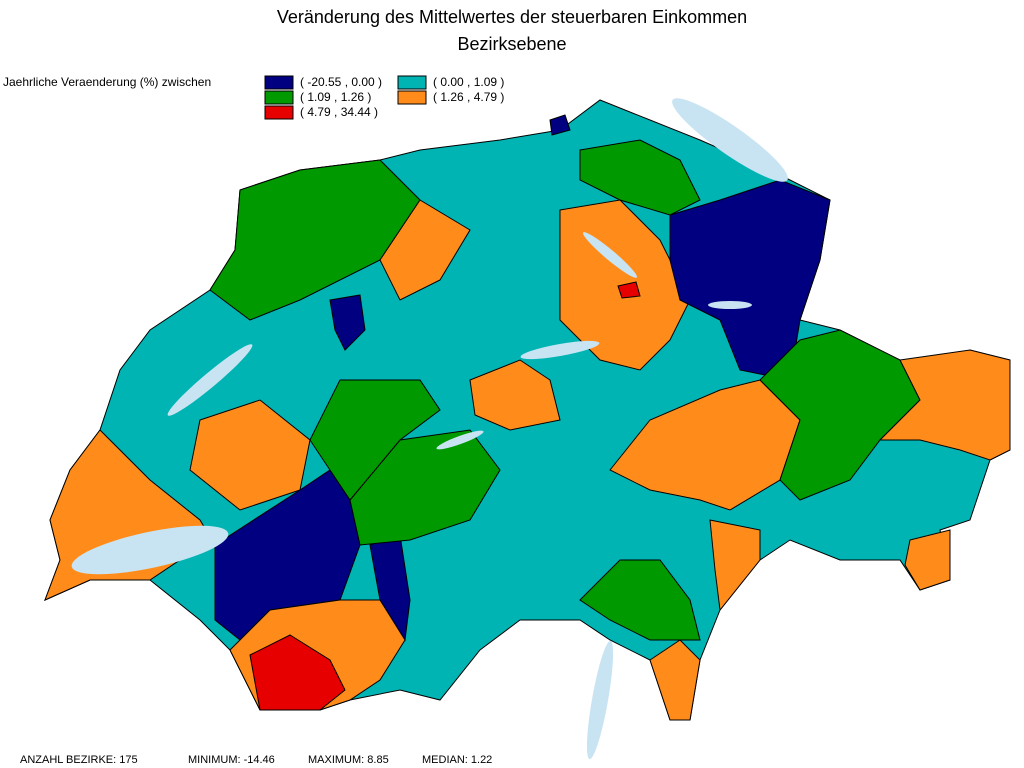  Describe the element at coordinates (107, 82) in the screenshot. I see `legend-label: Jaehrliche Veraenderung (%) zwischen` at that location.